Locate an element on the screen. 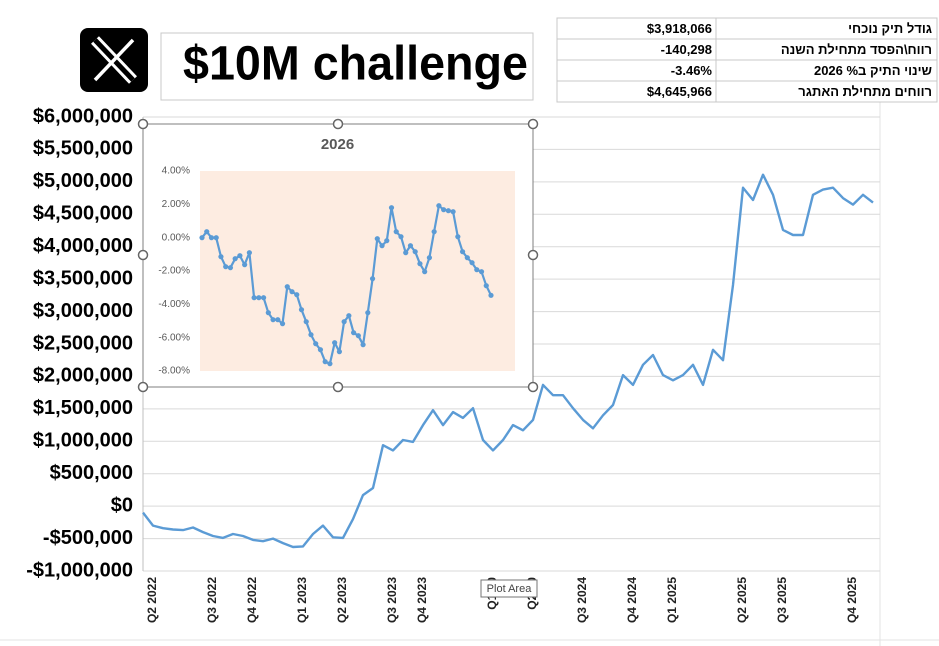 Image resolution: width=939 pixels, height=646 pixels. chart-title: 2026 is located at coordinates (337, 144).